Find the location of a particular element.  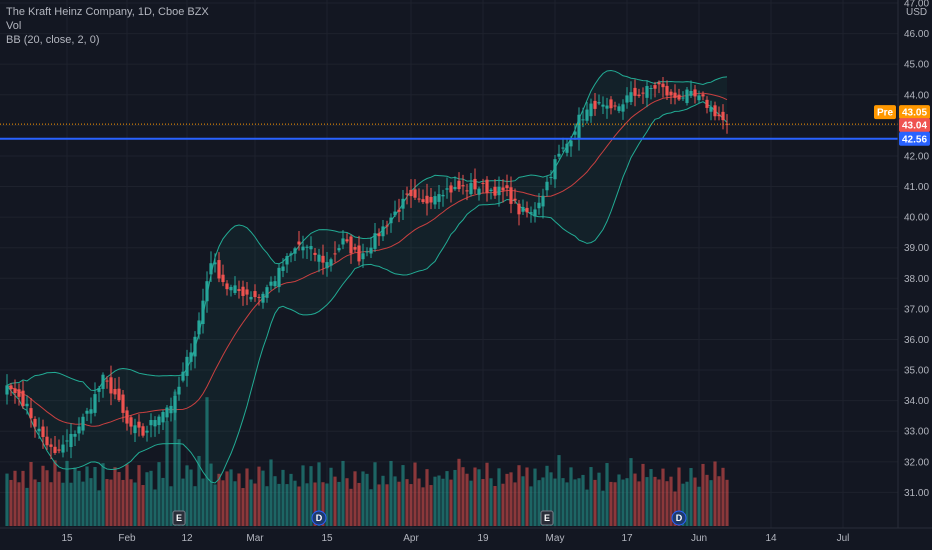

x-tick-label: 15 is located at coordinates (67, 538).